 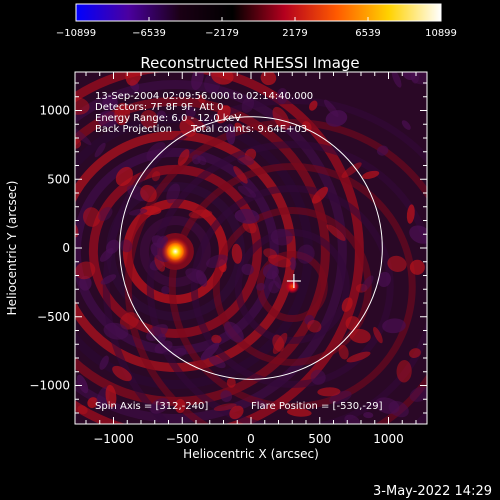 I want to click on x-tick-label: −1000, so click(x=113, y=439).